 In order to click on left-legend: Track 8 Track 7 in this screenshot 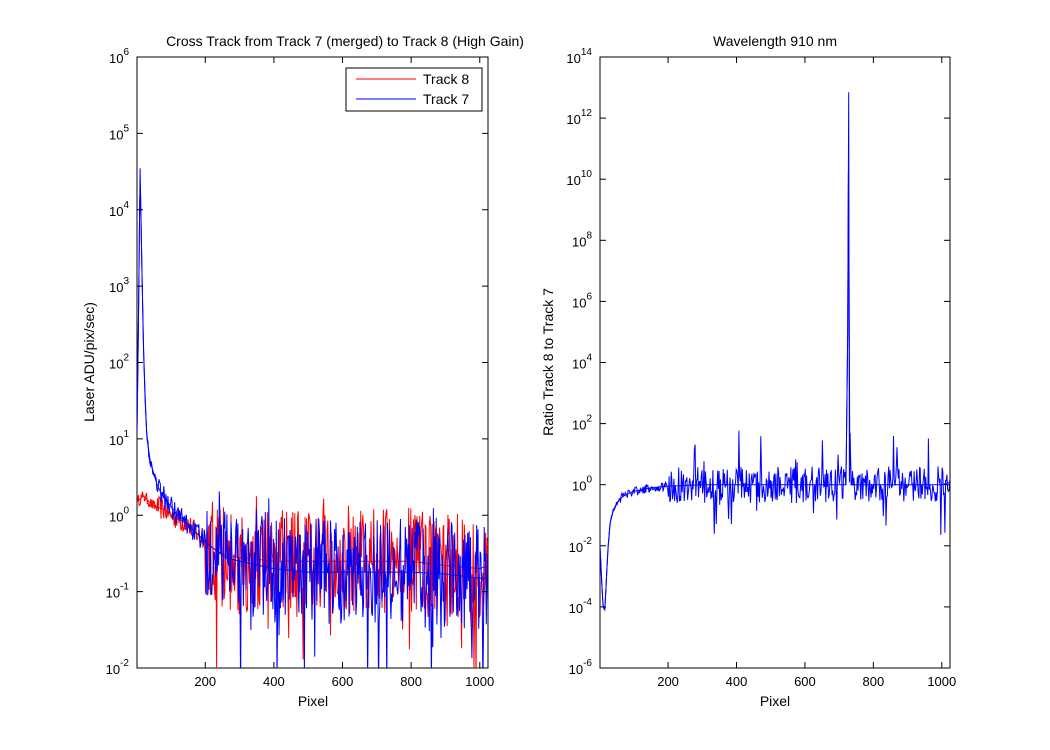, I will do `click(414, 89)`.